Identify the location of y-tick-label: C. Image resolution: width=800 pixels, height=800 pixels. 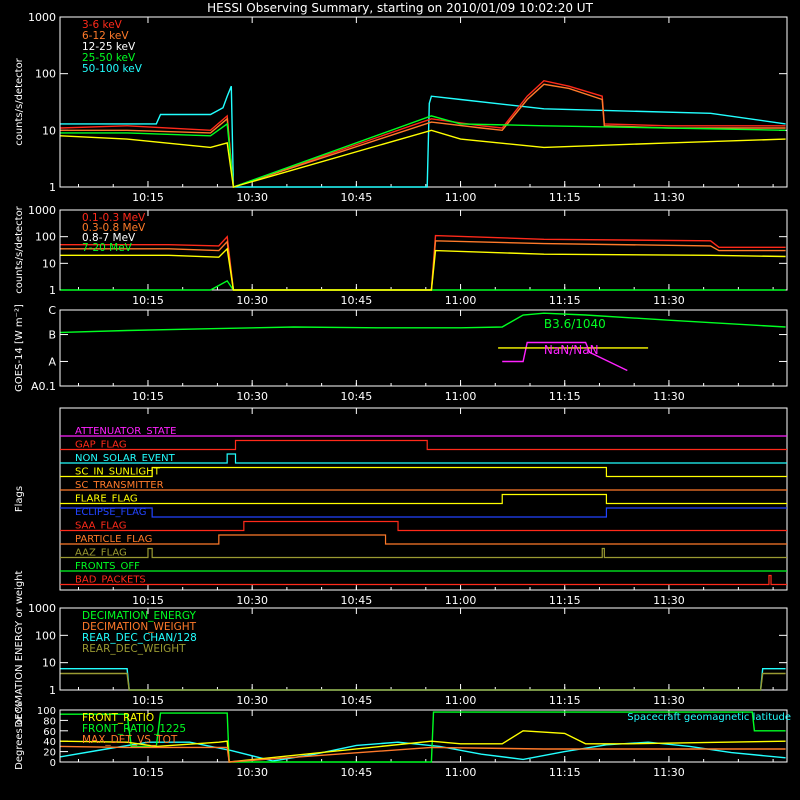
(52, 310).